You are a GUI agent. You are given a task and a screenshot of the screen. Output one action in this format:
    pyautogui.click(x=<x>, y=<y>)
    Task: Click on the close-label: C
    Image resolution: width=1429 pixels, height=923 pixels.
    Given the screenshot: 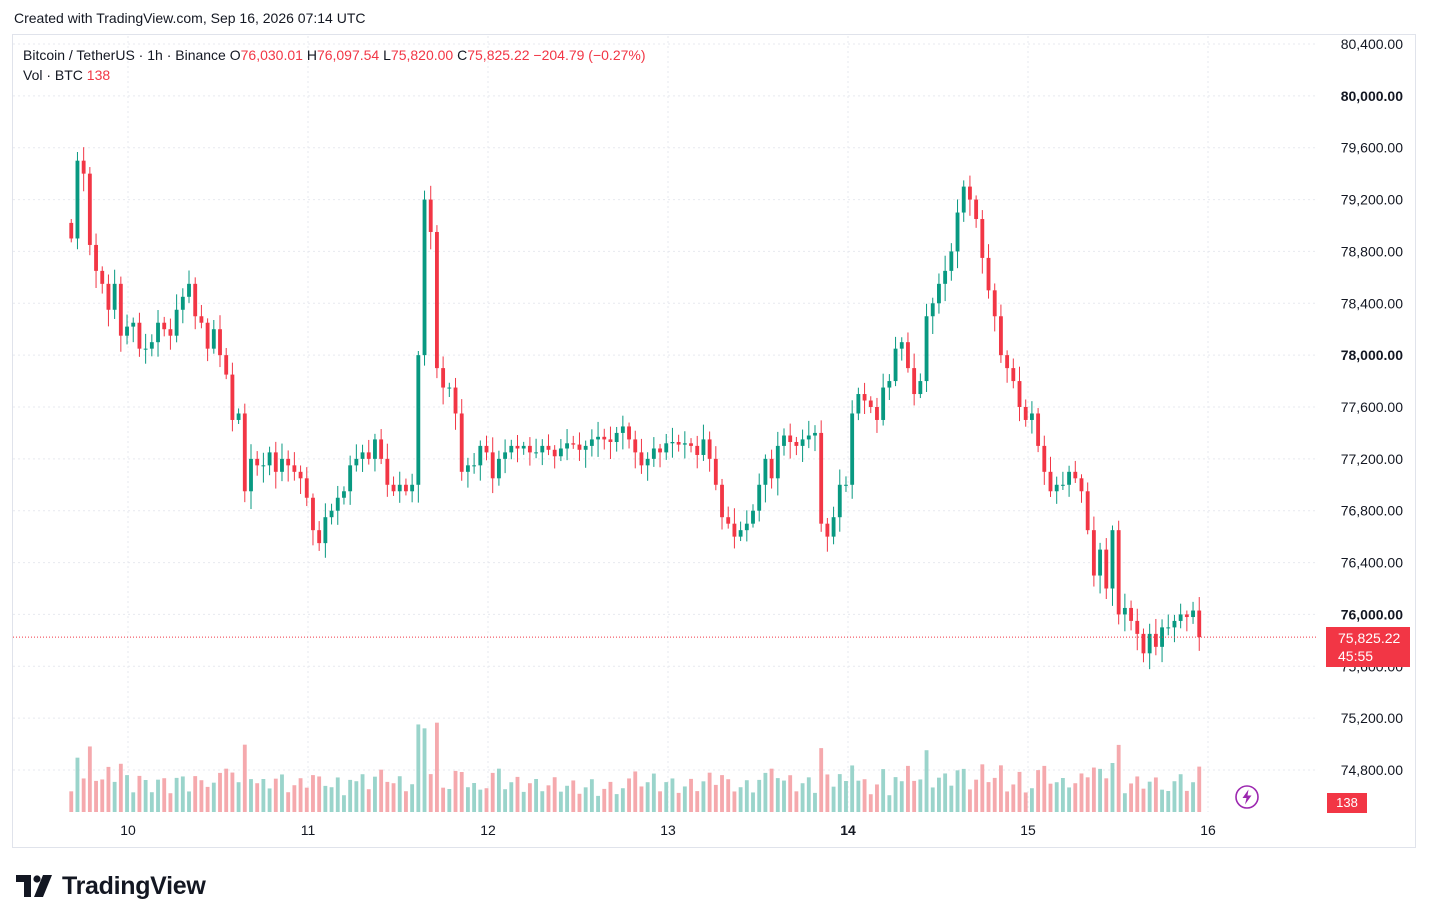 What is the action you would take?
    pyautogui.click(x=462, y=55)
    